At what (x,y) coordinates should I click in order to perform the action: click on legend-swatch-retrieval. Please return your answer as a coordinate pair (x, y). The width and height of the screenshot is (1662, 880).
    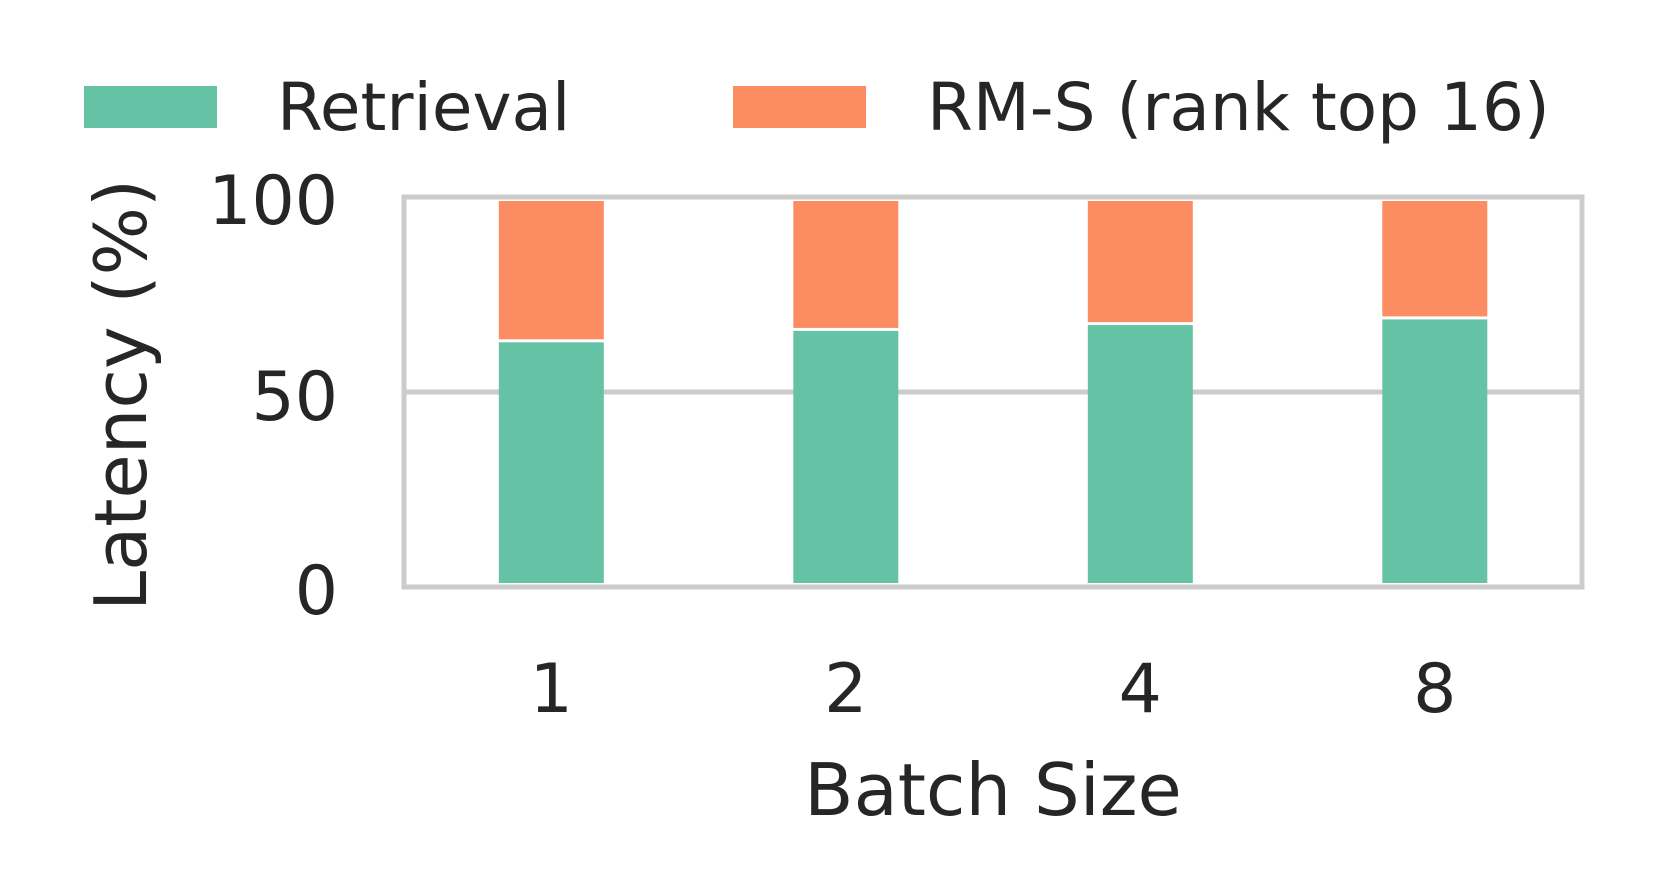
    Looking at the image, I should click on (150, 107).